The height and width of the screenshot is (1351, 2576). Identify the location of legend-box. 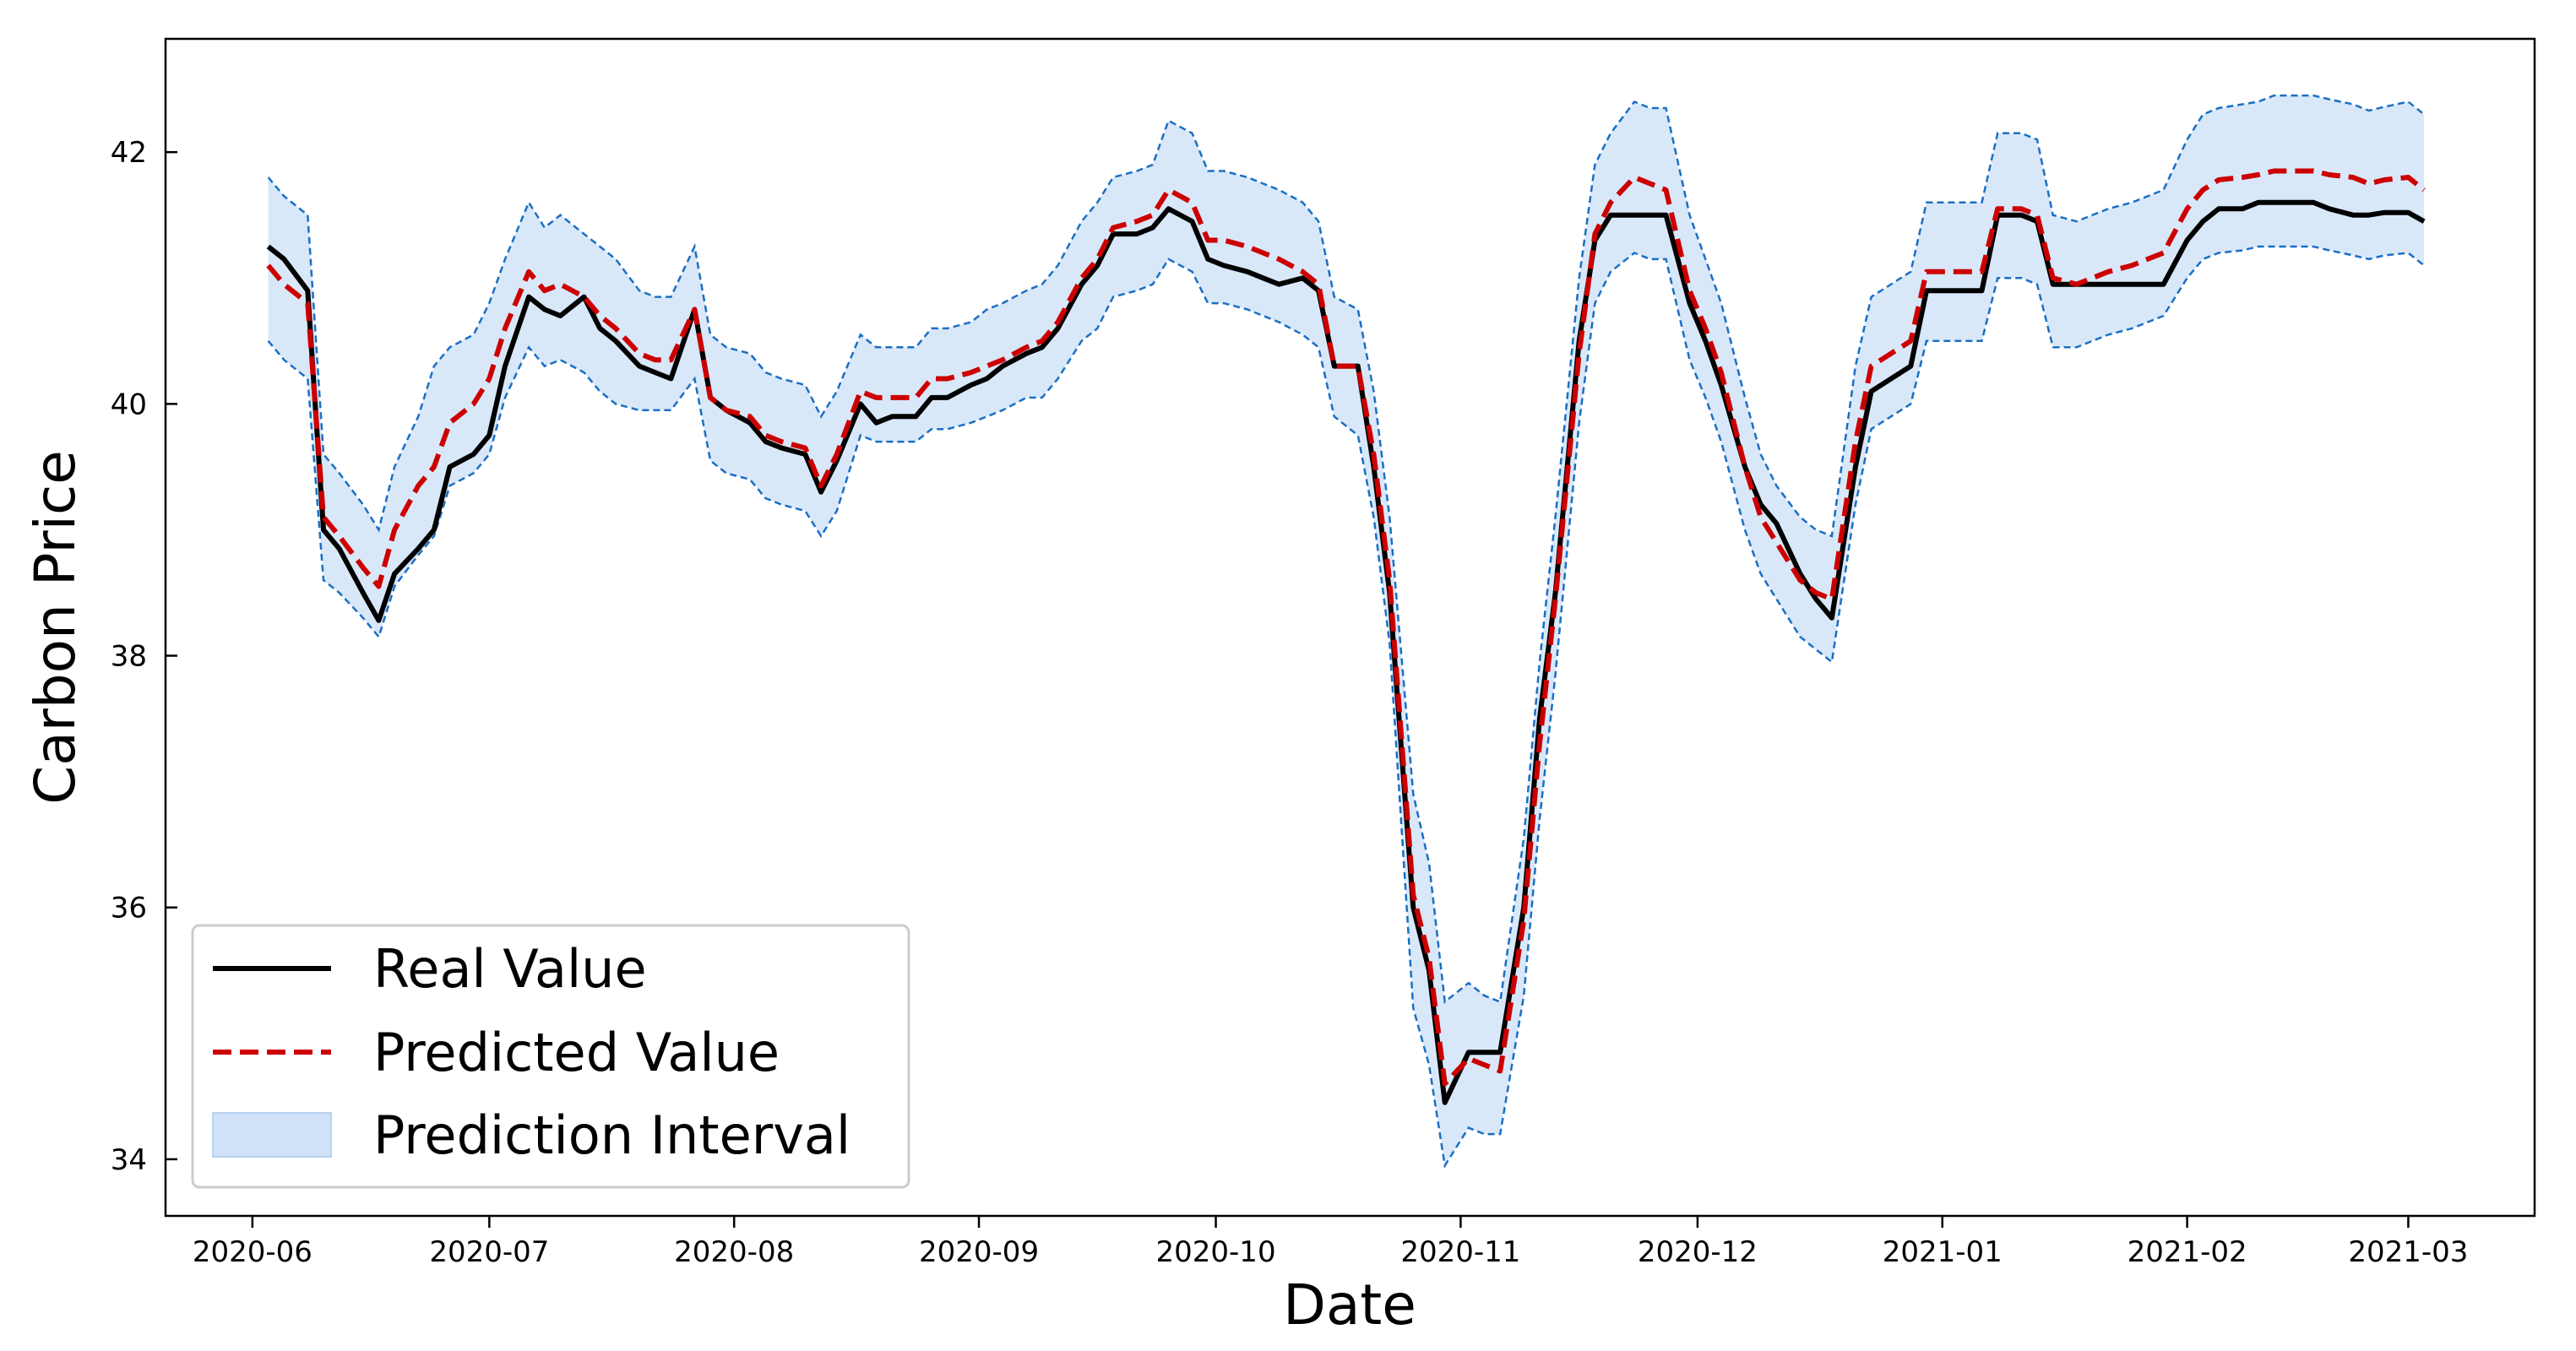
(550, 1056).